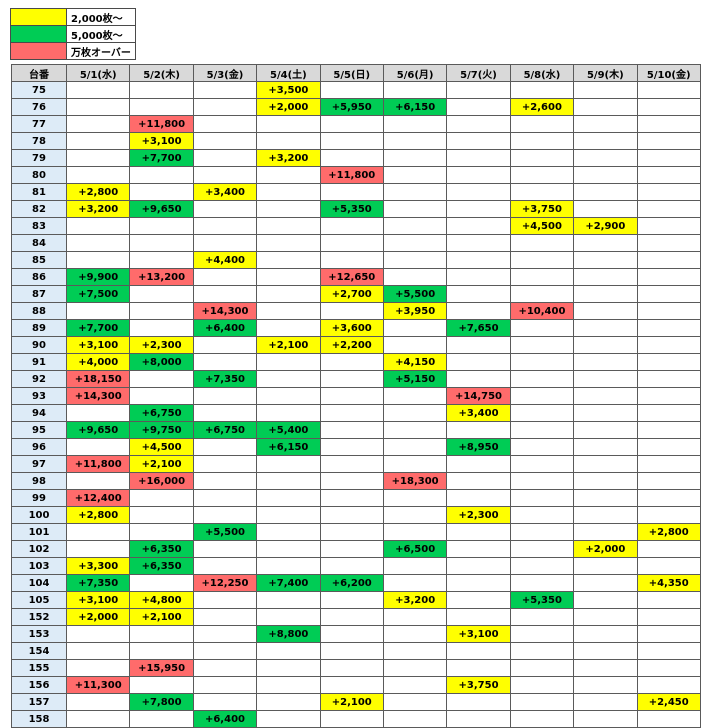  Describe the element at coordinates (356, 566) in the screenshot. I see `table-row: 103 +3,300 +6,350` at that location.